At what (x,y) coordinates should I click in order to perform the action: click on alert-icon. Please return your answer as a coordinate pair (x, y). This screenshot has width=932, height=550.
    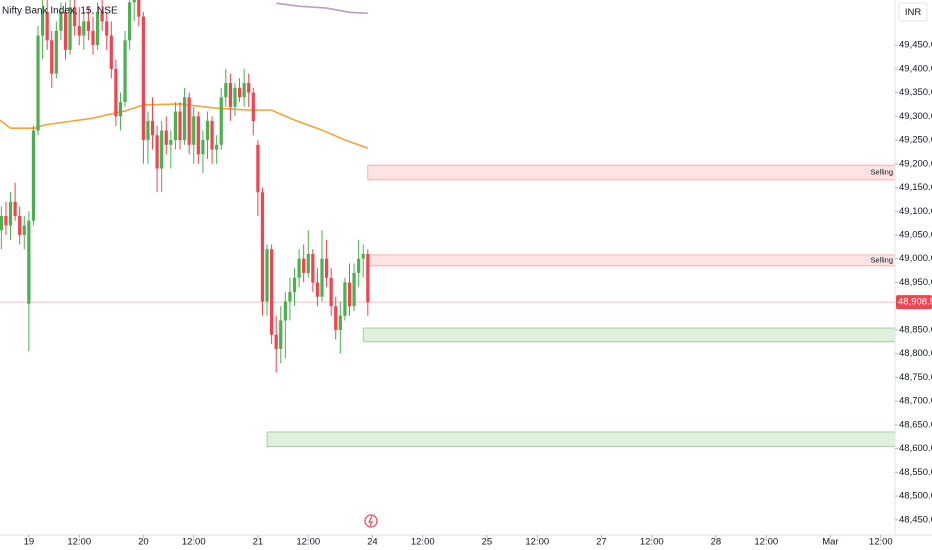
    Looking at the image, I should click on (371, 521).